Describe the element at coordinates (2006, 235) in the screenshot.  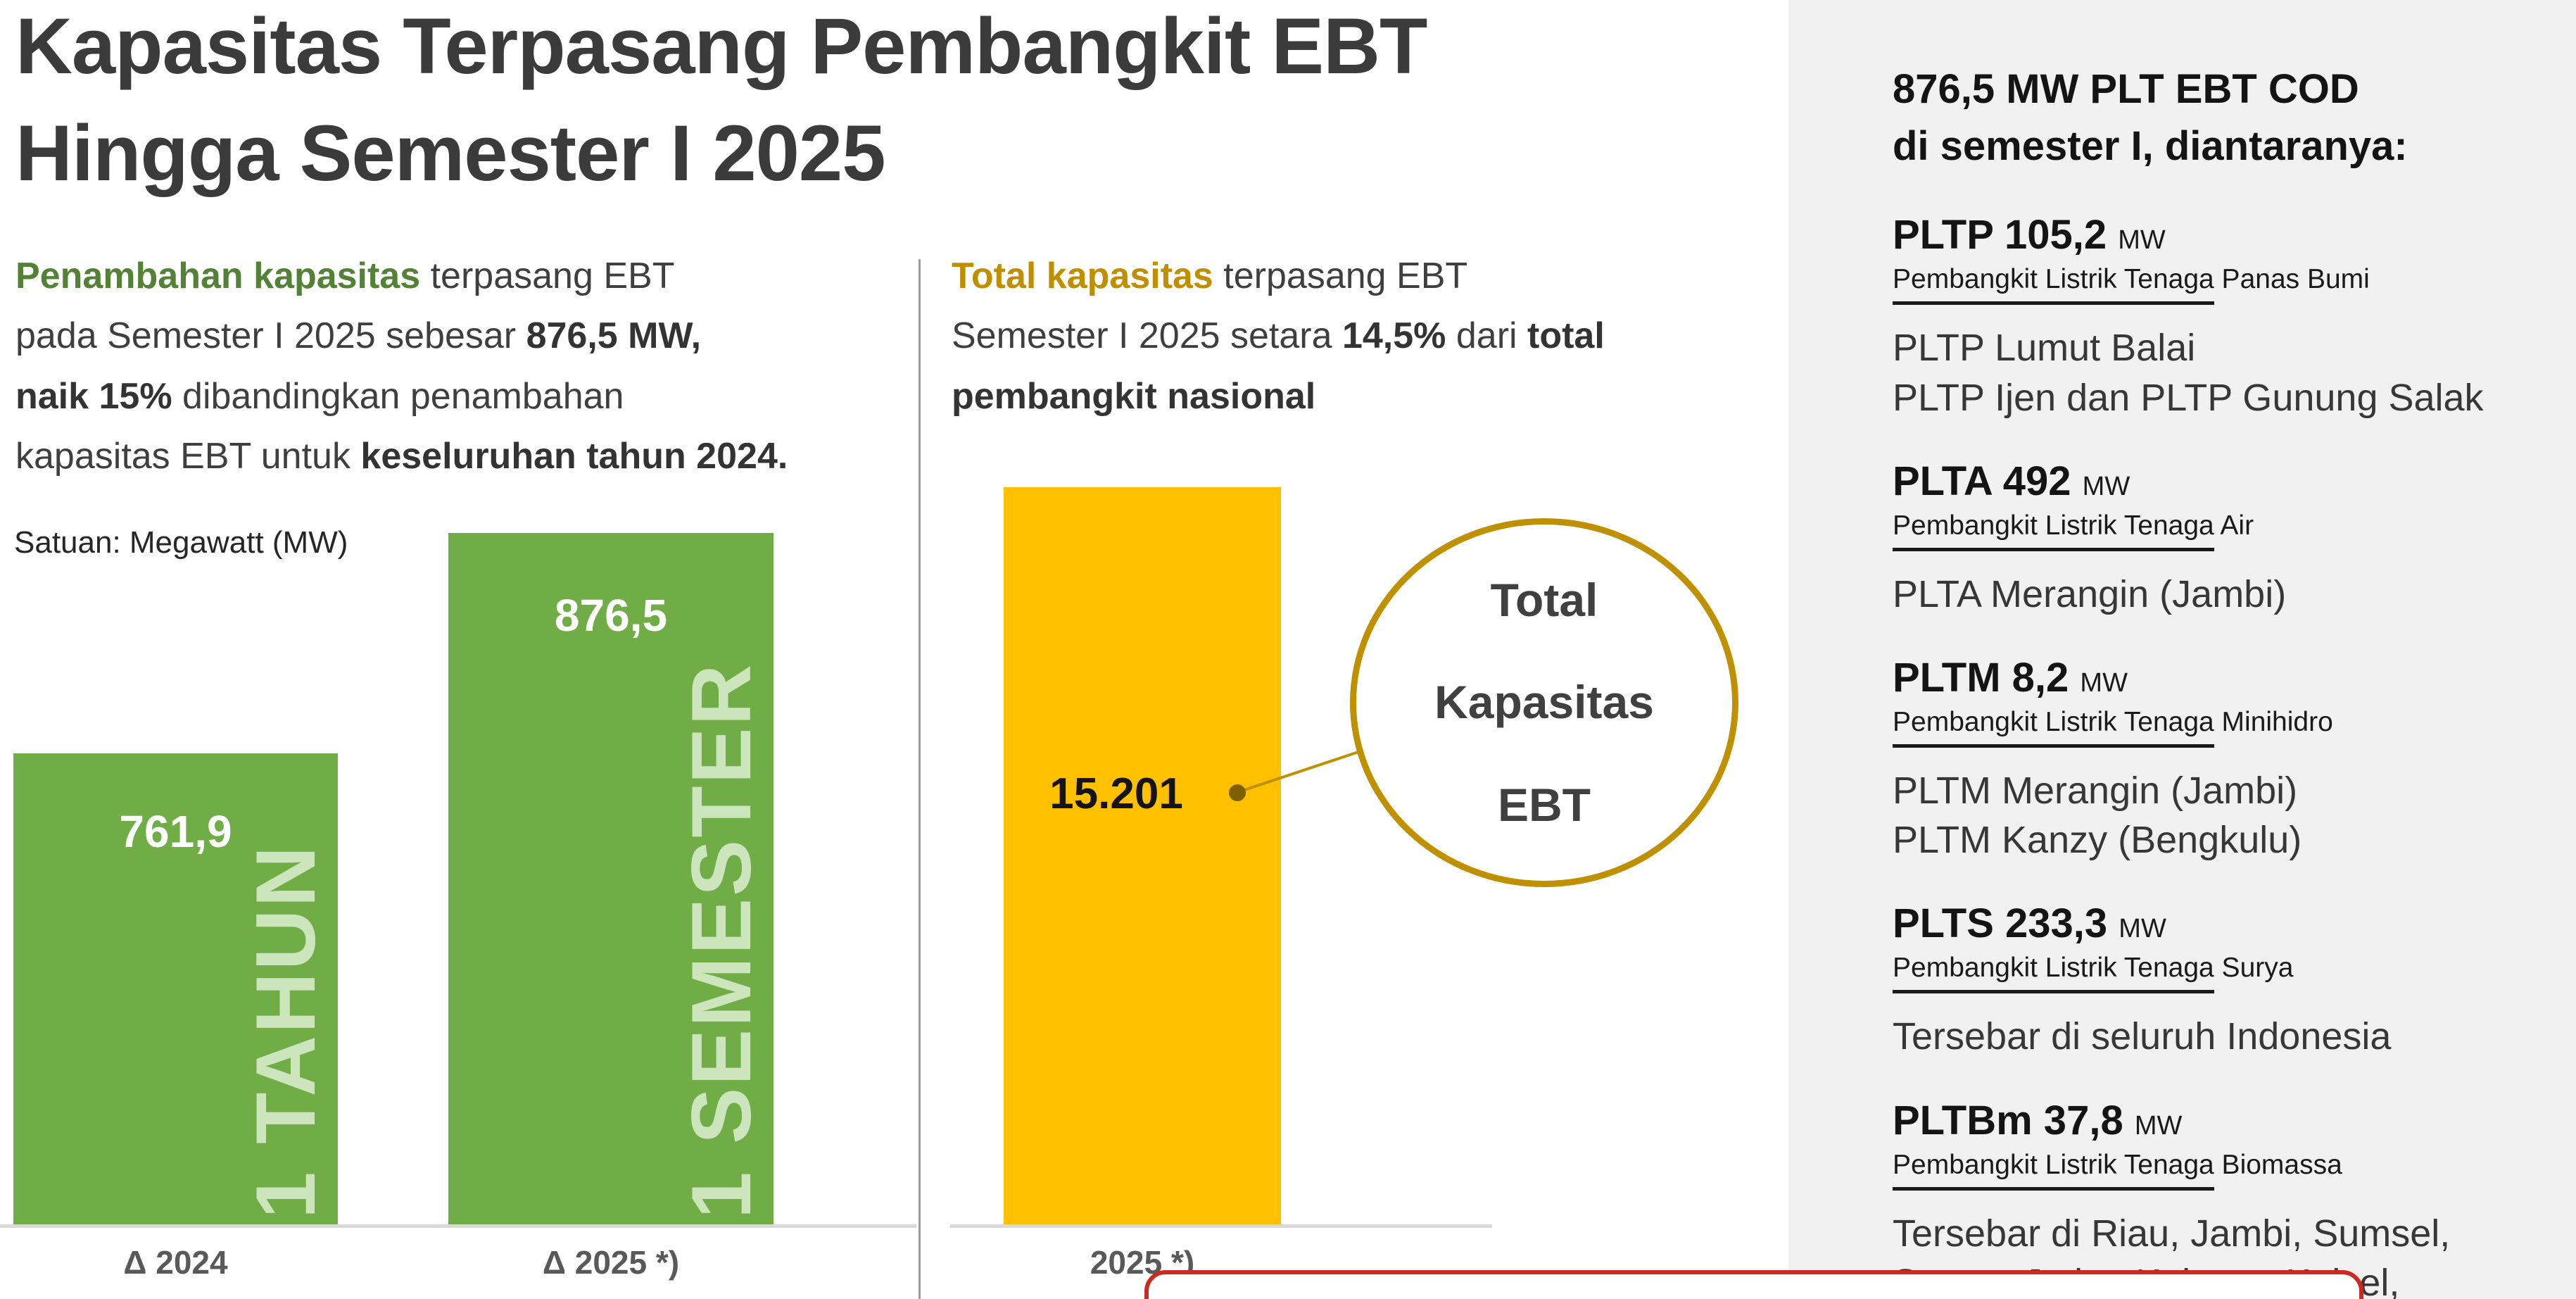
I see `plant-capacity-label: PLTP 105,2` at that location.